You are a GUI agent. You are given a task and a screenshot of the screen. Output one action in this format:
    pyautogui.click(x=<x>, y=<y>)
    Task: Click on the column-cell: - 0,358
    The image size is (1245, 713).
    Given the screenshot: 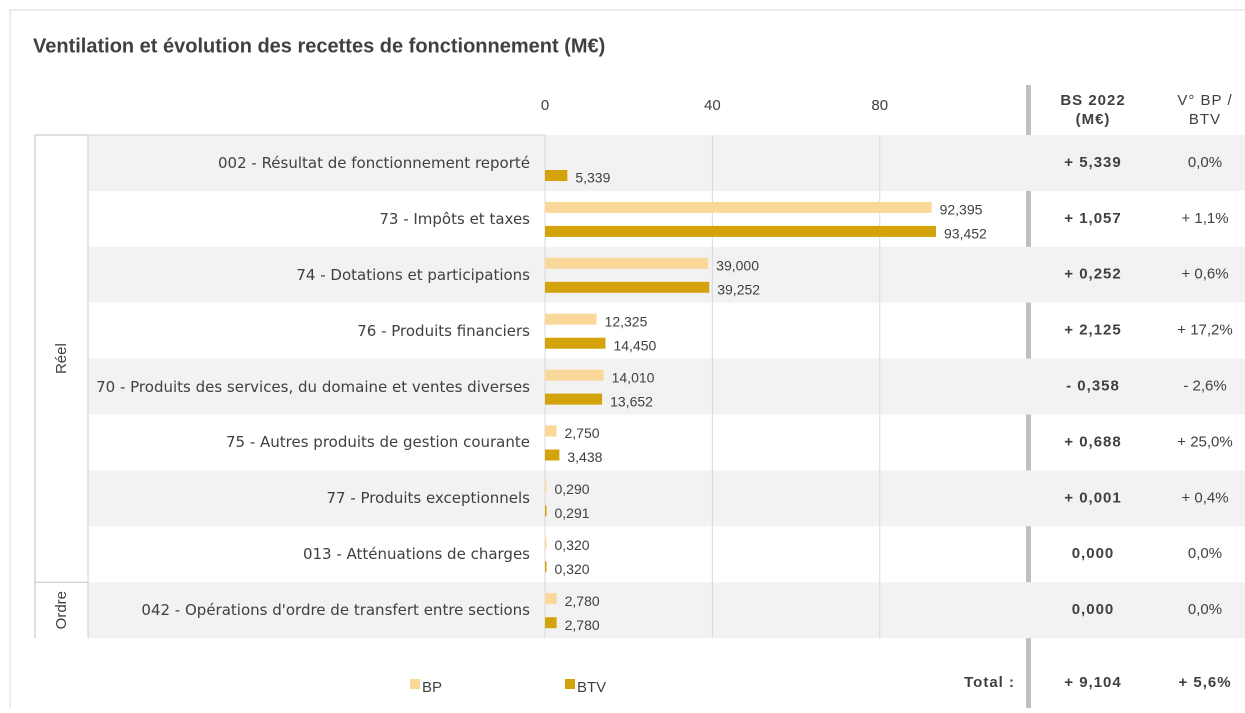 What is the action you would take?
    pyautogui.click(x=1093, y=386)
    